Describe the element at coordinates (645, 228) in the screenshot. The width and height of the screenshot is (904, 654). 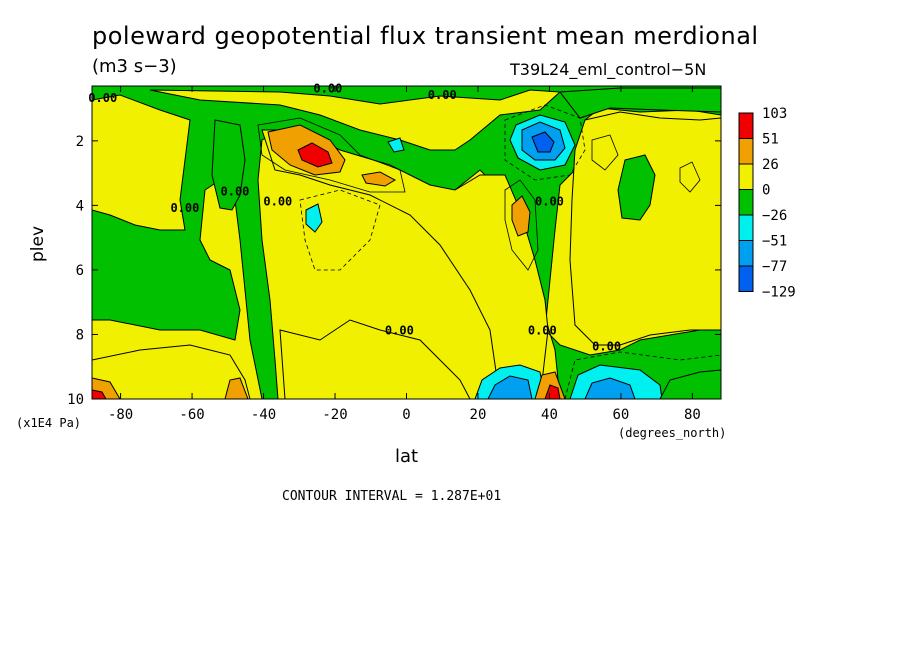
I see `fill-yellow-right` at that location.